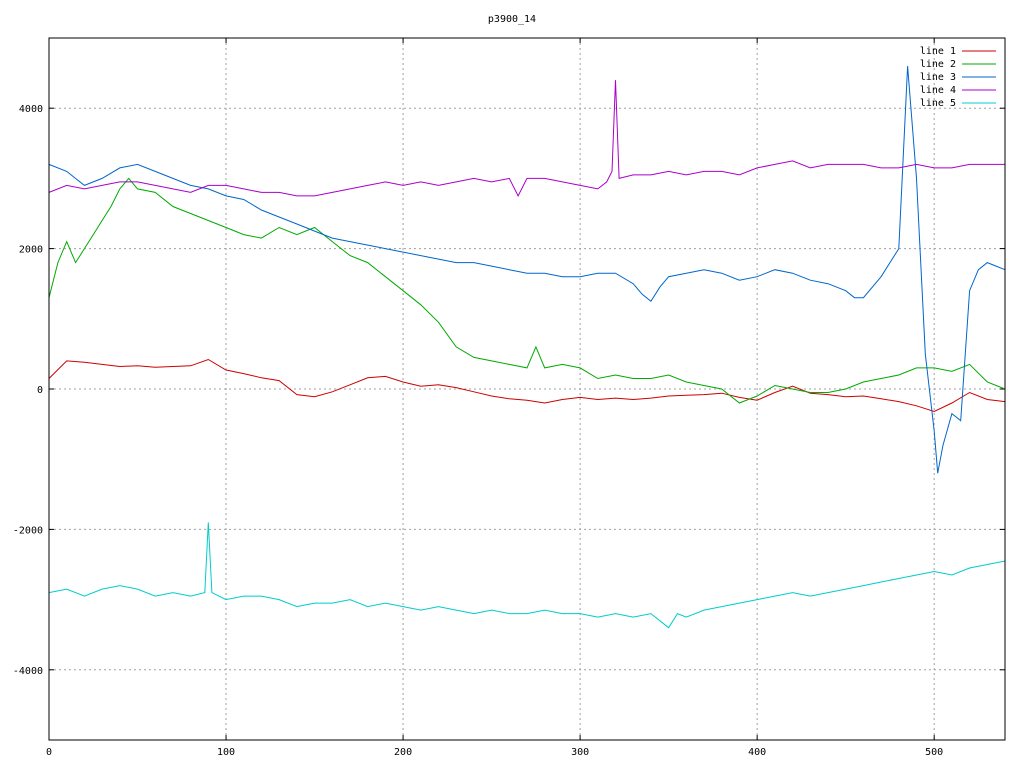 This screenshot has width=1024, height=768. I want to click on legend-label-4: line 4, so click(938, 90).